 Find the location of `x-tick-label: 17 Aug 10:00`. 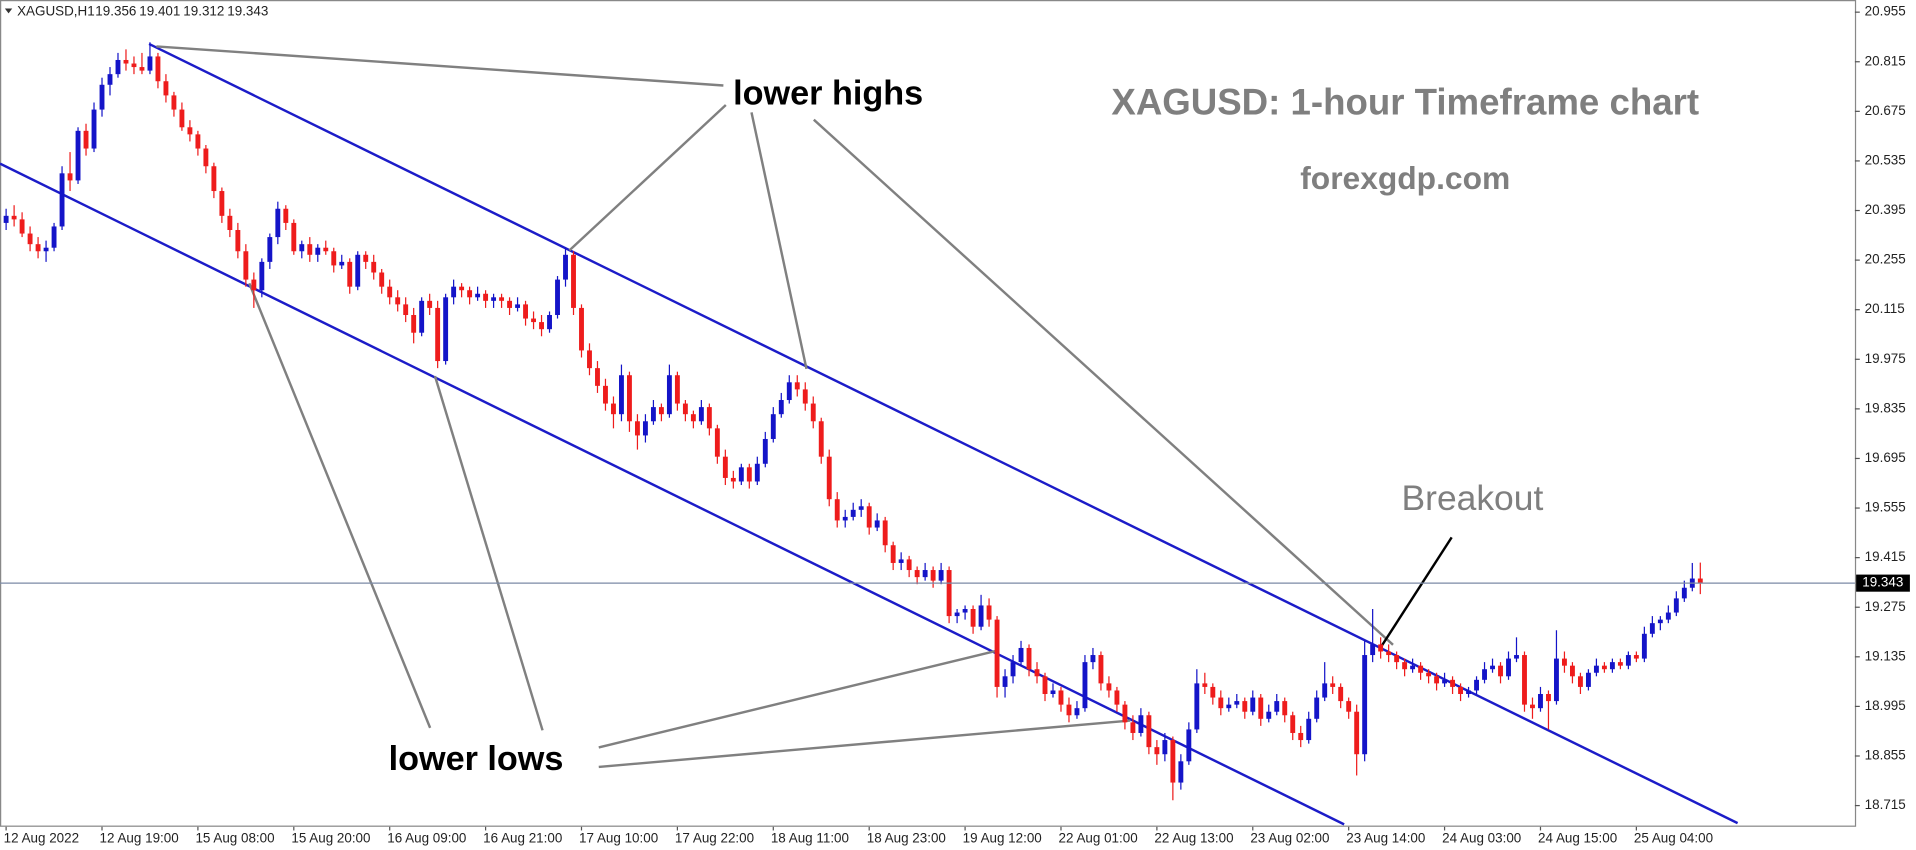

x-tick-label: 17 Aug 10:00 is located at coordinates (618, 838).